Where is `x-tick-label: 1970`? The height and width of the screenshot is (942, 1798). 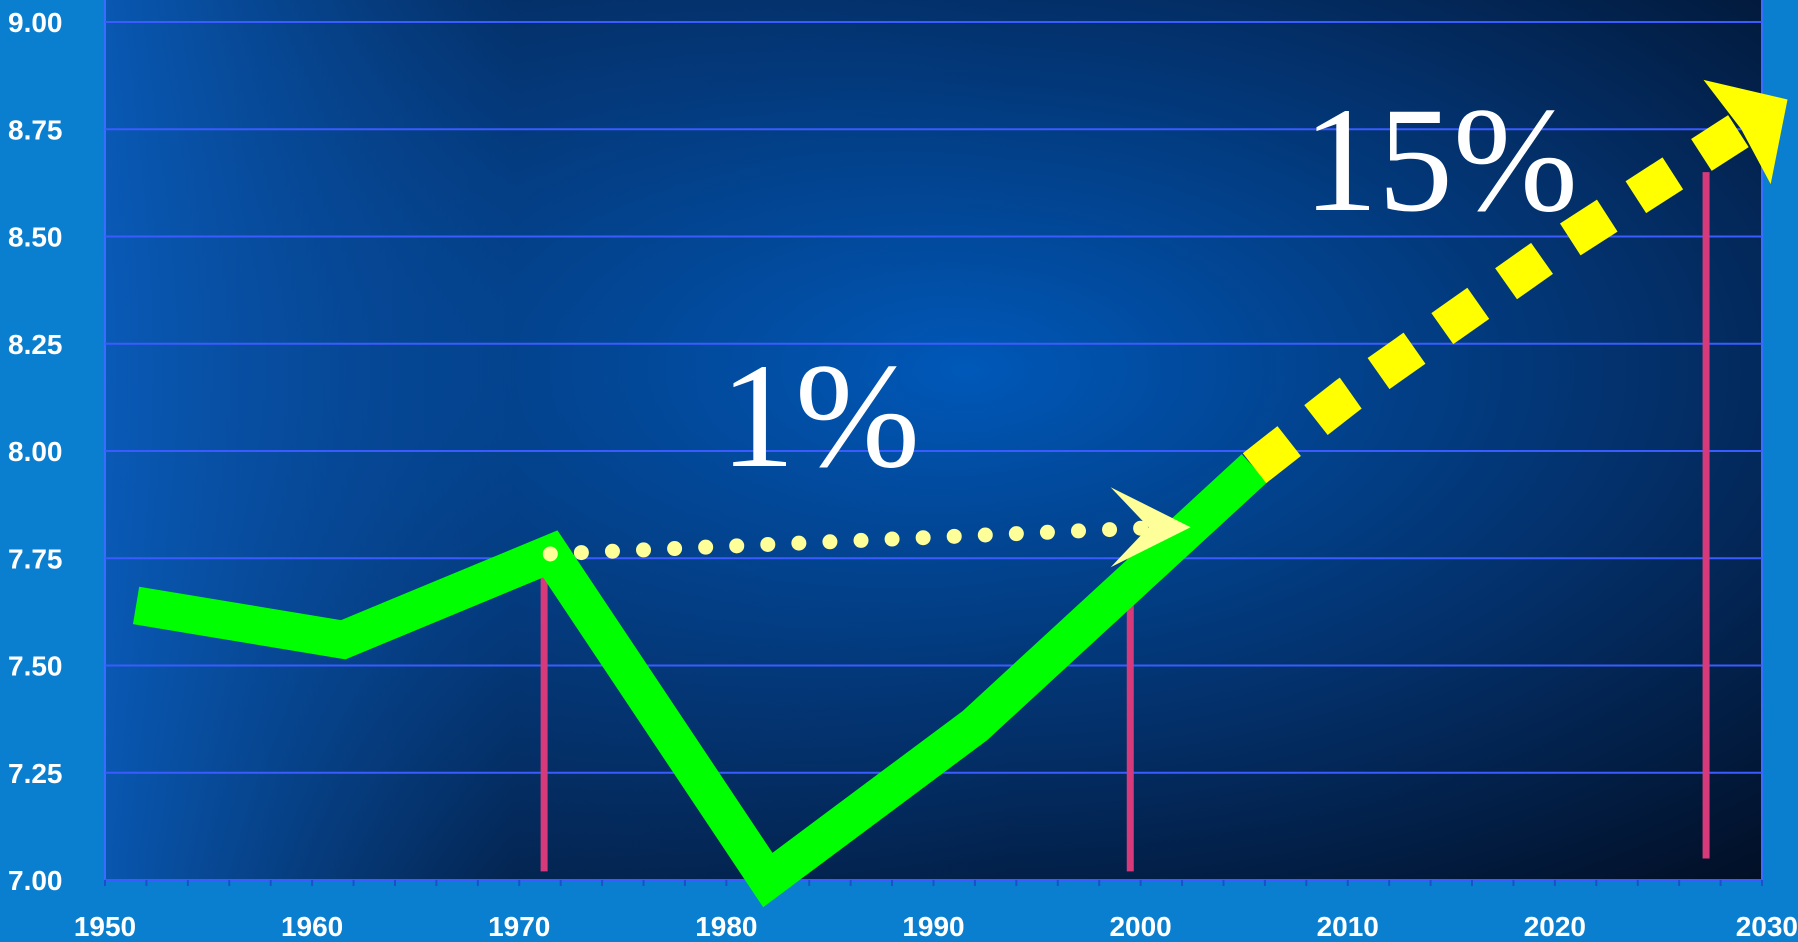 x-tick-label: 1970 is located at coordinates (519, 926).